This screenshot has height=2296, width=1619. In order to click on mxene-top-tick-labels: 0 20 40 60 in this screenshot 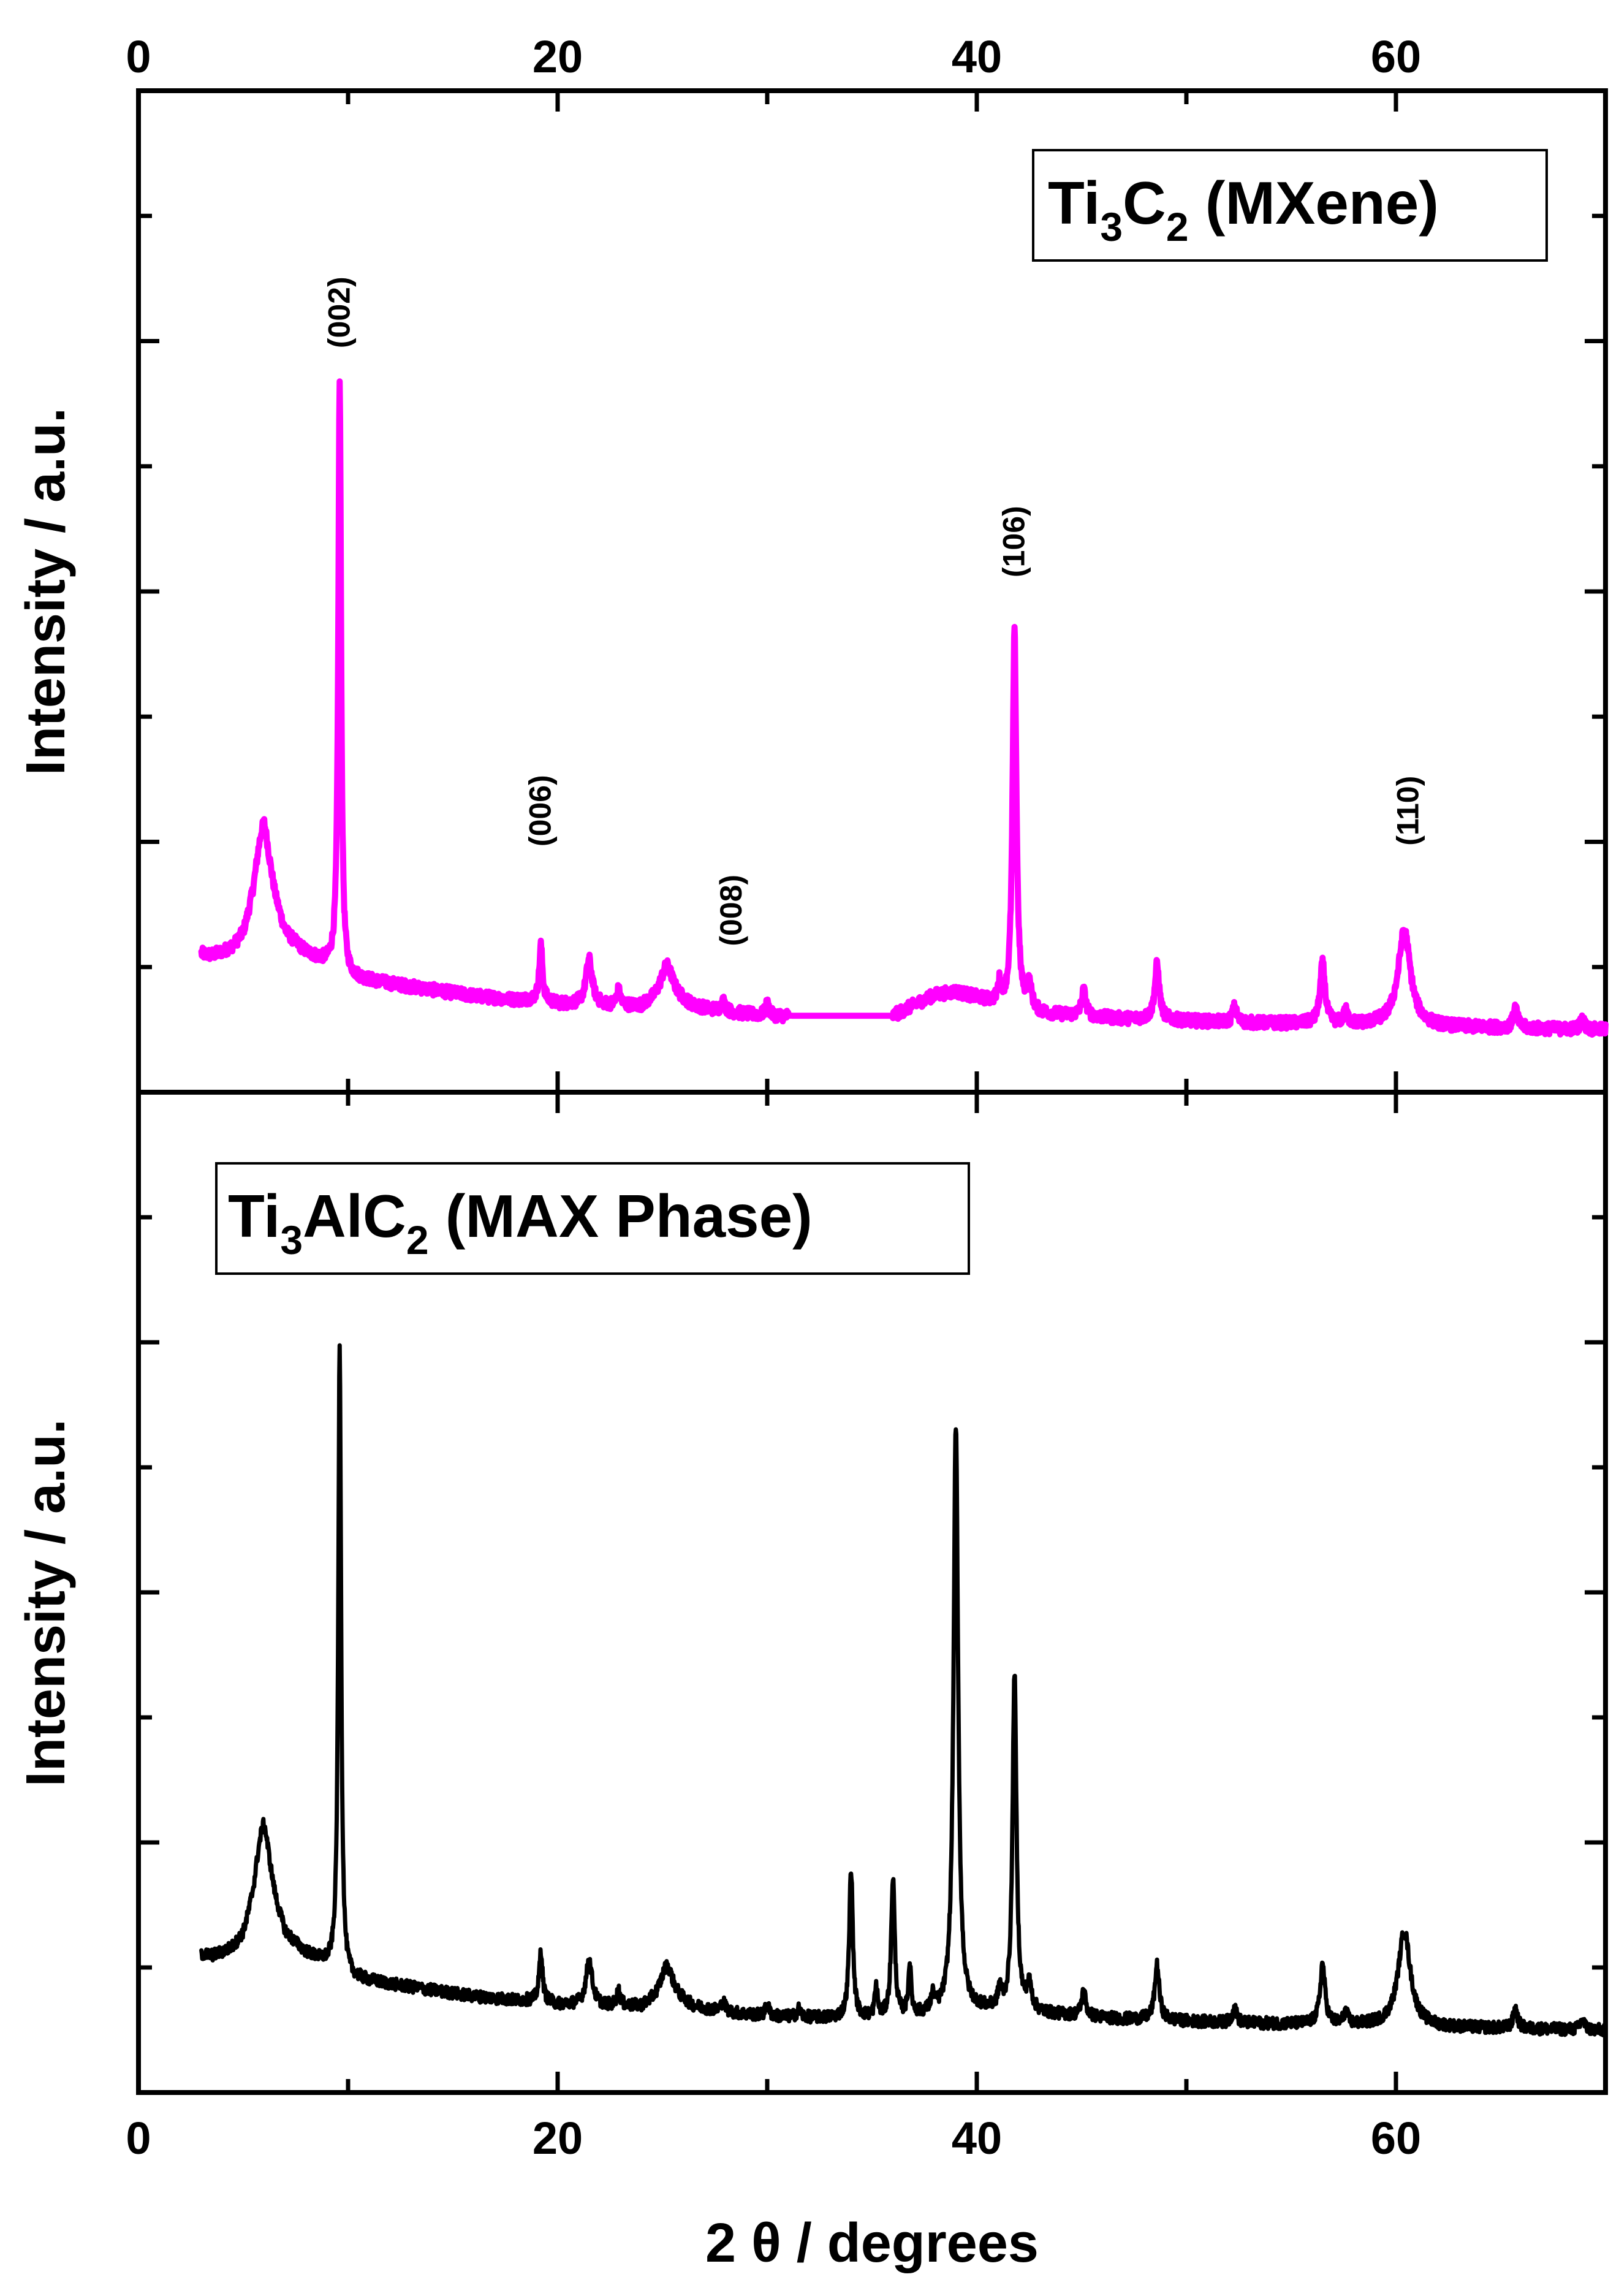, I will do `click(773, 56)`.